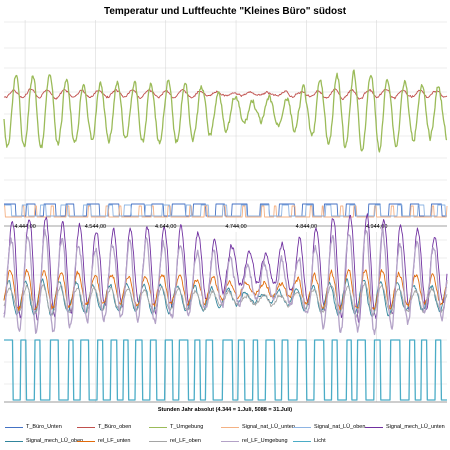 The height and width of the screenshot is (450, 450). Describe the element at coordinates (265, 441) in the screenshot. I see `legend-label: rel_LF_Umgebung` at that location.